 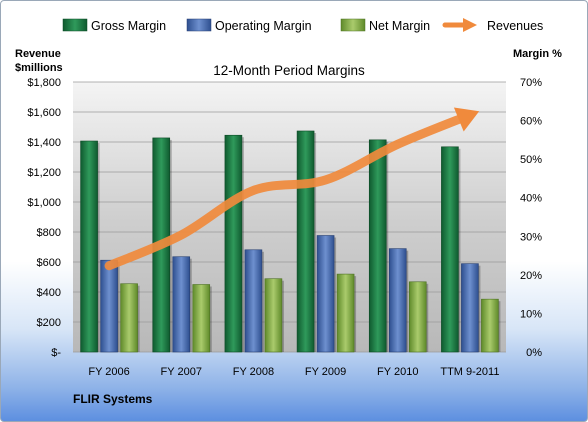 I want to click on y-left-tick-label: $600, so click(x=49, y=263).